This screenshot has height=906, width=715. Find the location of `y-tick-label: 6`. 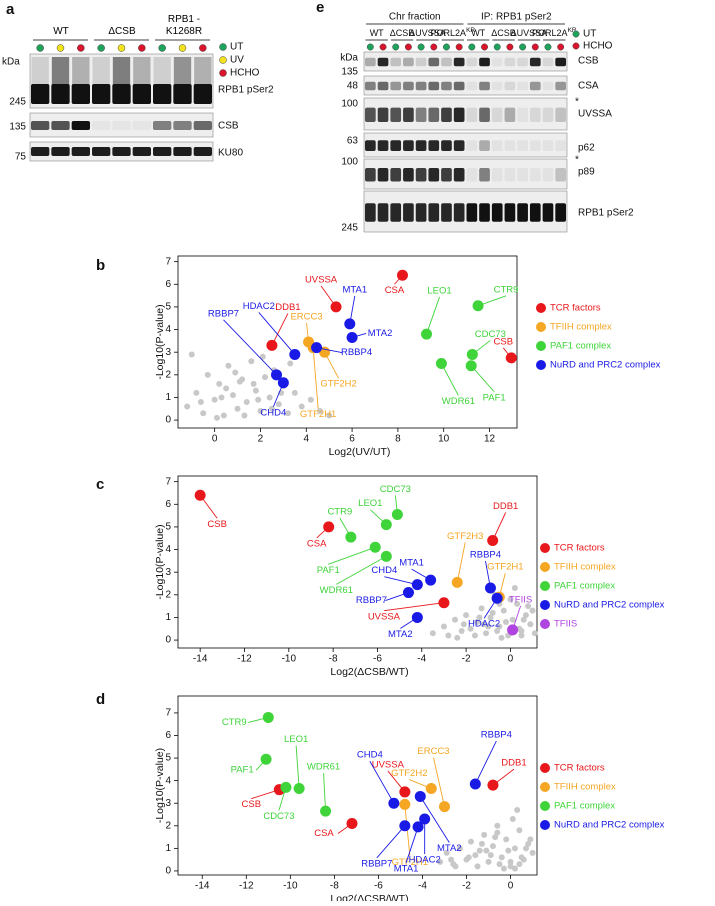

y-tick-label: 6 is located at coordinates (168, 284).